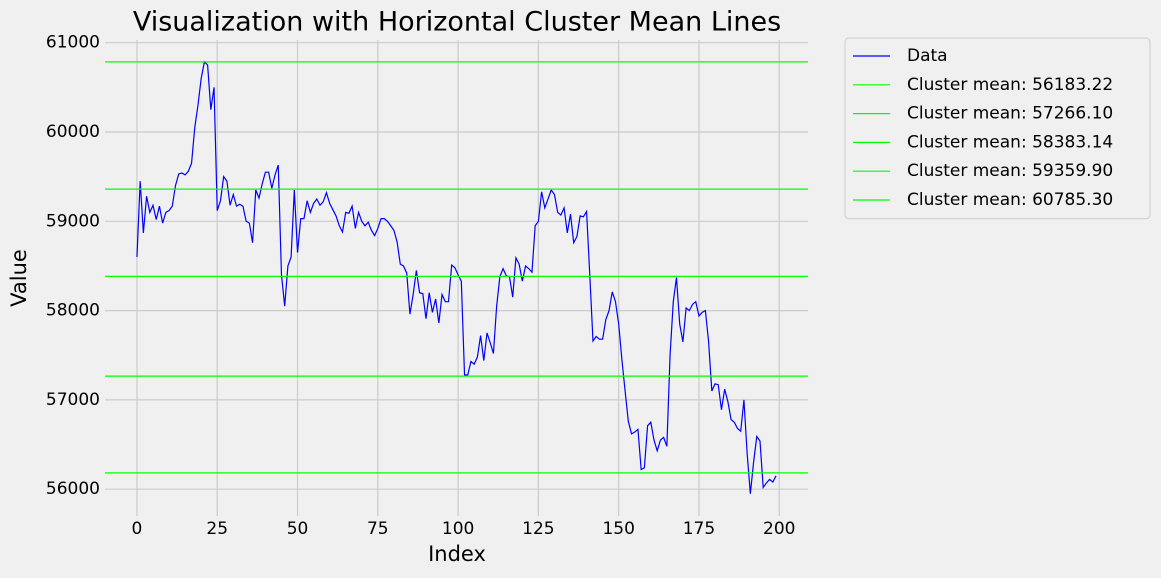 The image size is (1161, 578). I want to click on y-tick-label: 57000, so click(73, 400).